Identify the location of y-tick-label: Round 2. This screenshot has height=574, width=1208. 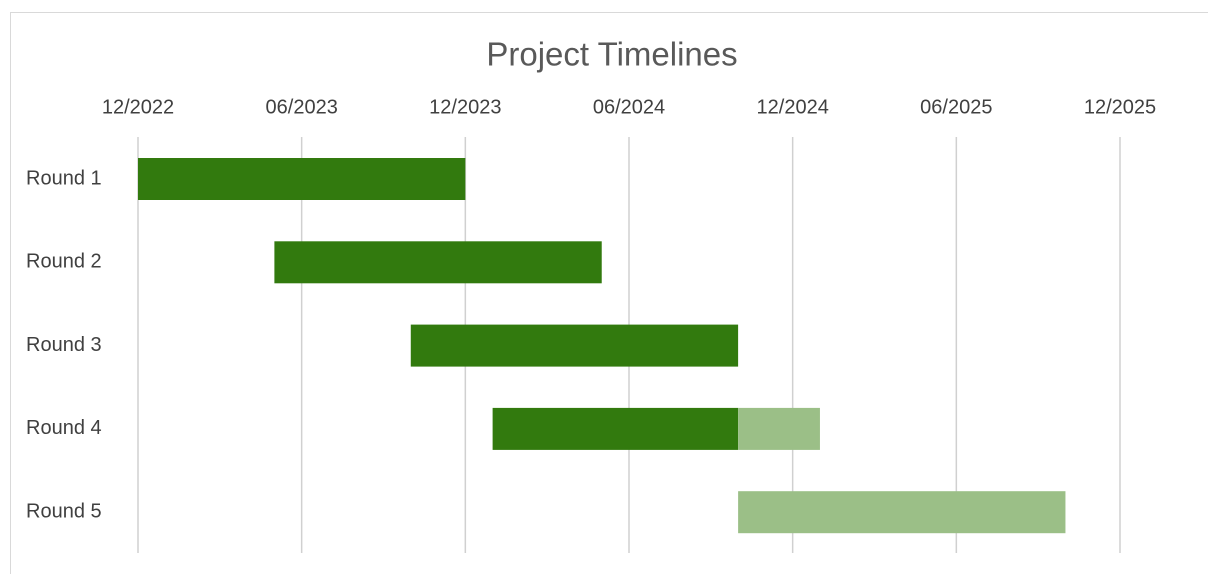
(64, 262).